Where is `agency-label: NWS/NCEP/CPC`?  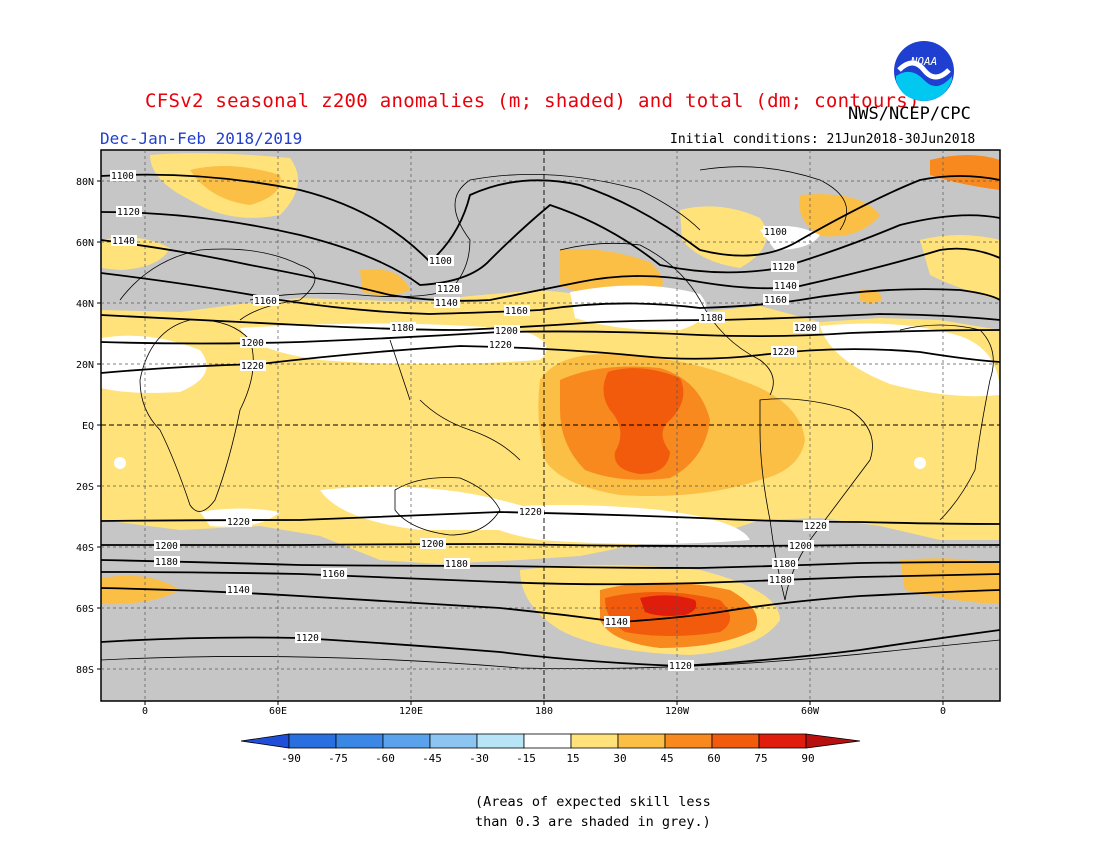 agency-label: NWS/NCEP/CPC is located at coordinates (909, 114).